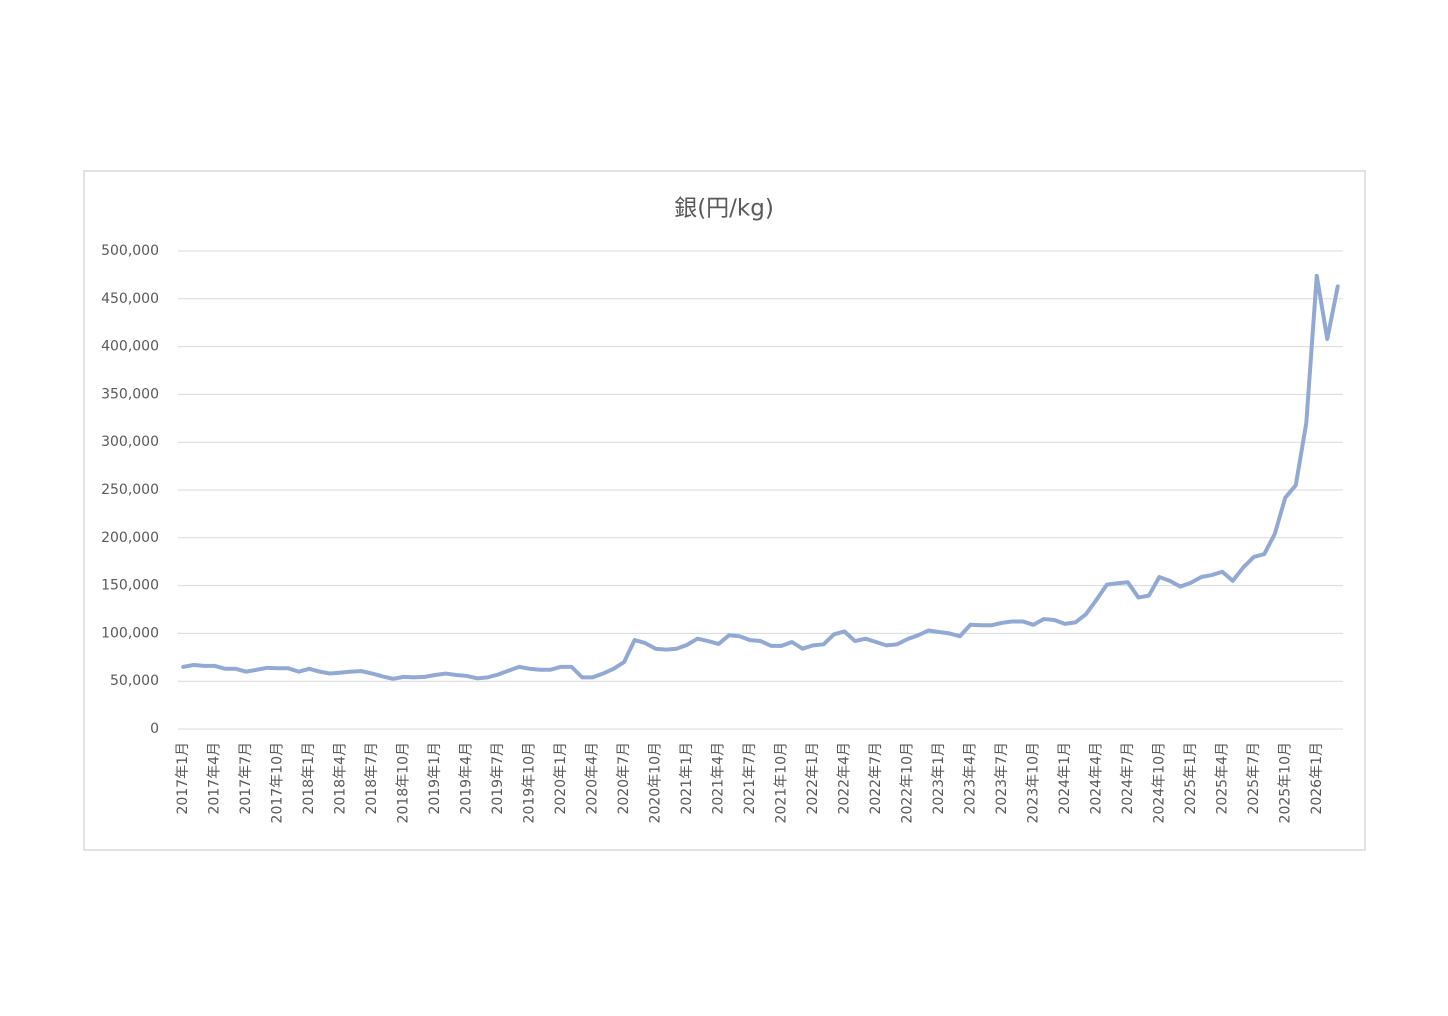 The height and width of the screenshot is (1016, 1448). I want to click on x-tick-label: 2024年4月, so click(1096, 778).